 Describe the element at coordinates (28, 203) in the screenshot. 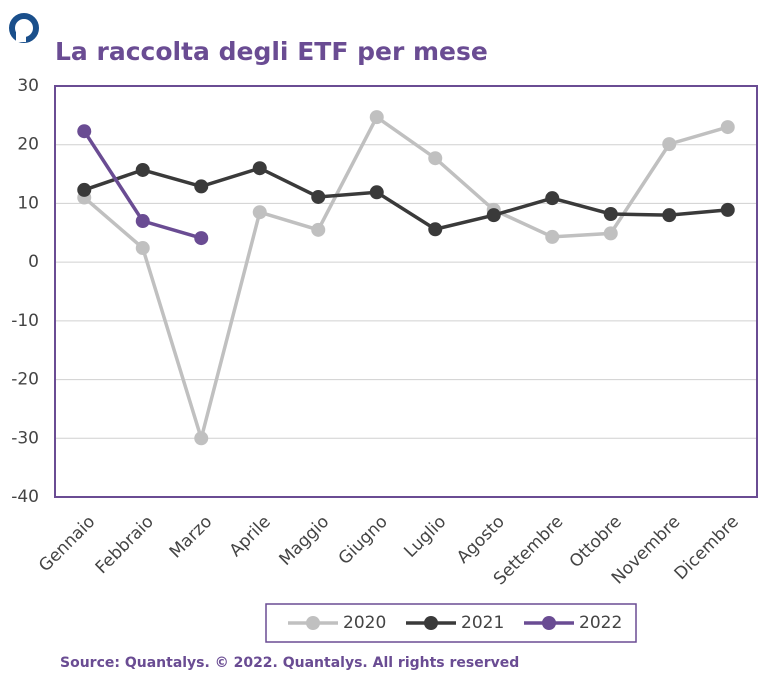

I see `y-tick-label: 10` at that location.